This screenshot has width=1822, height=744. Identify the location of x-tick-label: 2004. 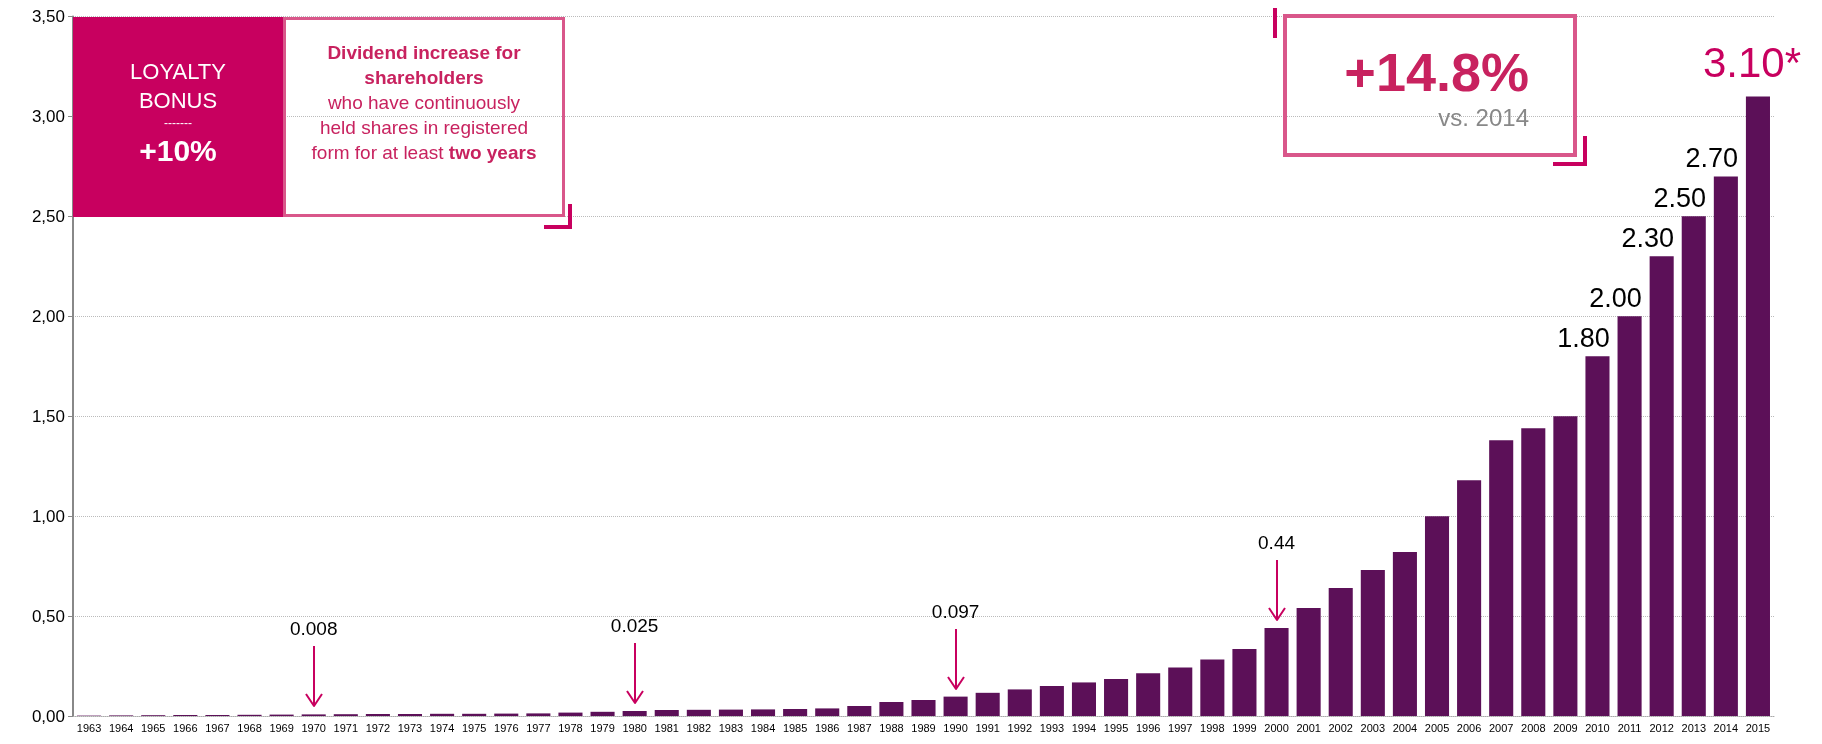
(1405, 727).